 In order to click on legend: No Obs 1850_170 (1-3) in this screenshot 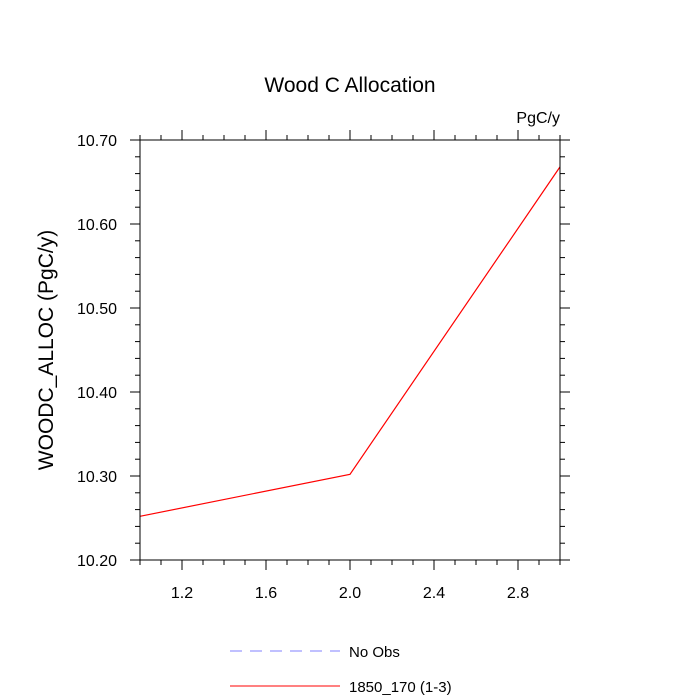, I will do `click(341, 670)`.